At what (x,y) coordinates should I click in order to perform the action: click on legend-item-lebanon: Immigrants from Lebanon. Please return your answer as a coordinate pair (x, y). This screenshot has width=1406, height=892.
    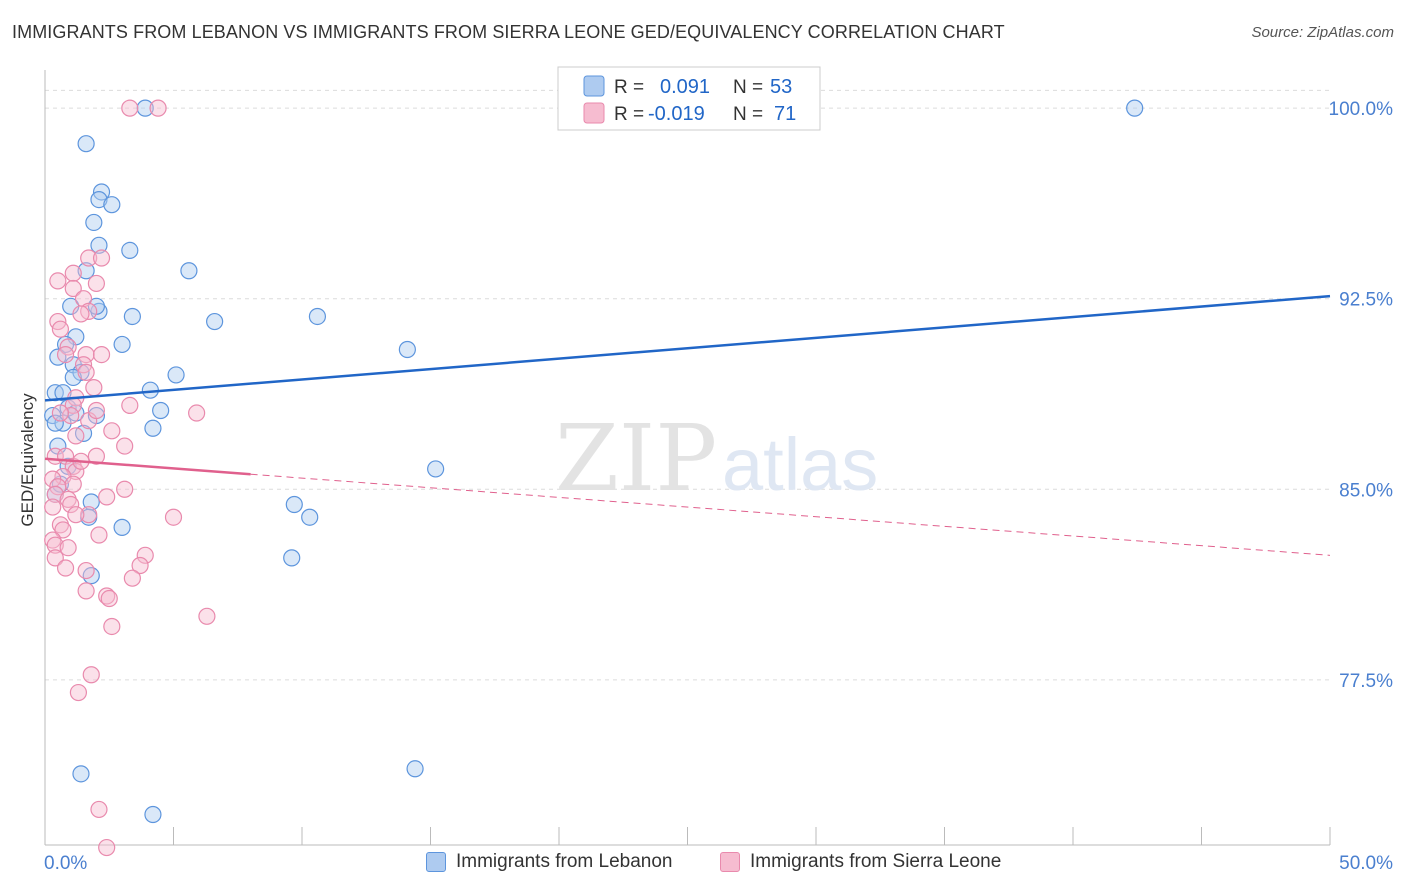
    Looking at the image, I should click on (549, 862).